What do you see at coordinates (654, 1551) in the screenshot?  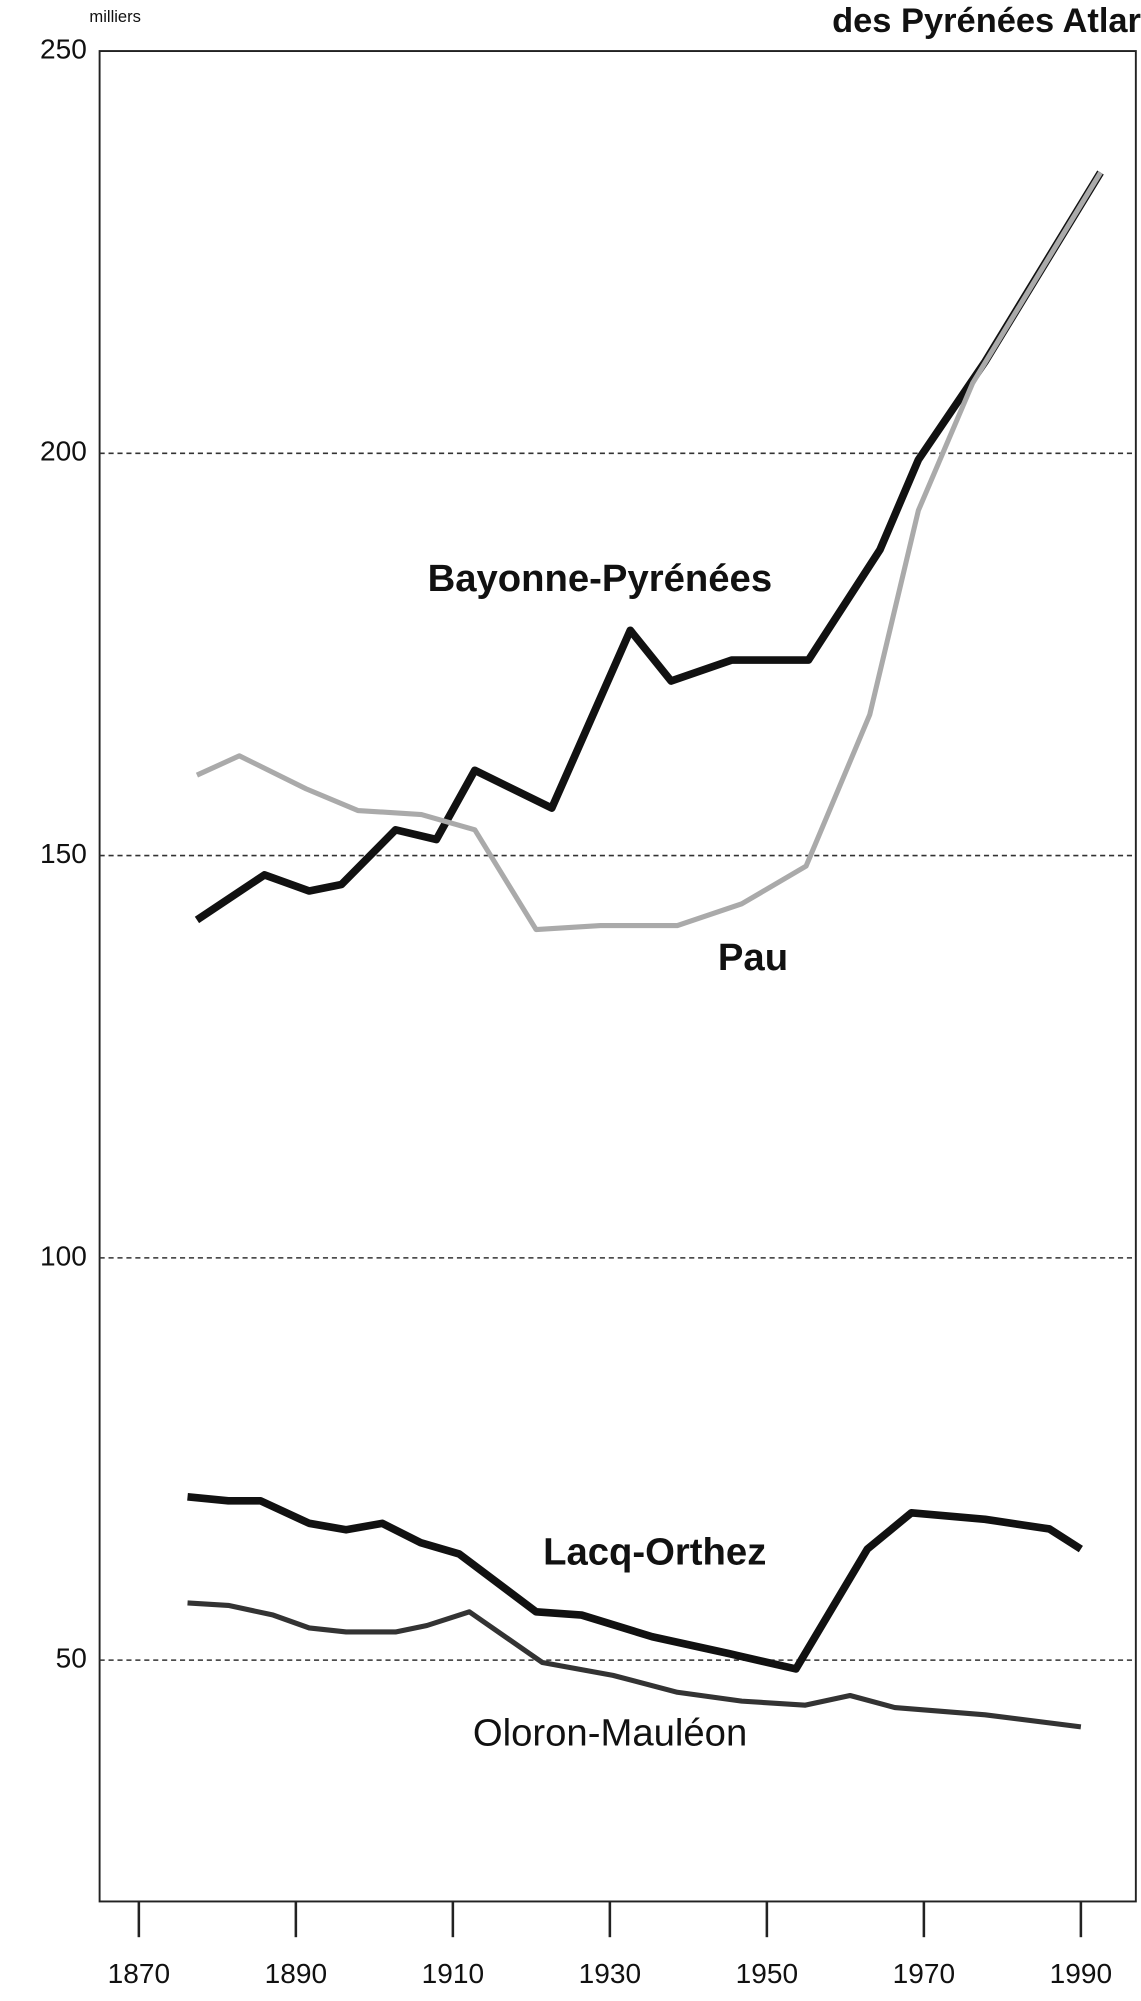 I see `series-label: Lacq-Orthez` at bounding box center [654, 1551].